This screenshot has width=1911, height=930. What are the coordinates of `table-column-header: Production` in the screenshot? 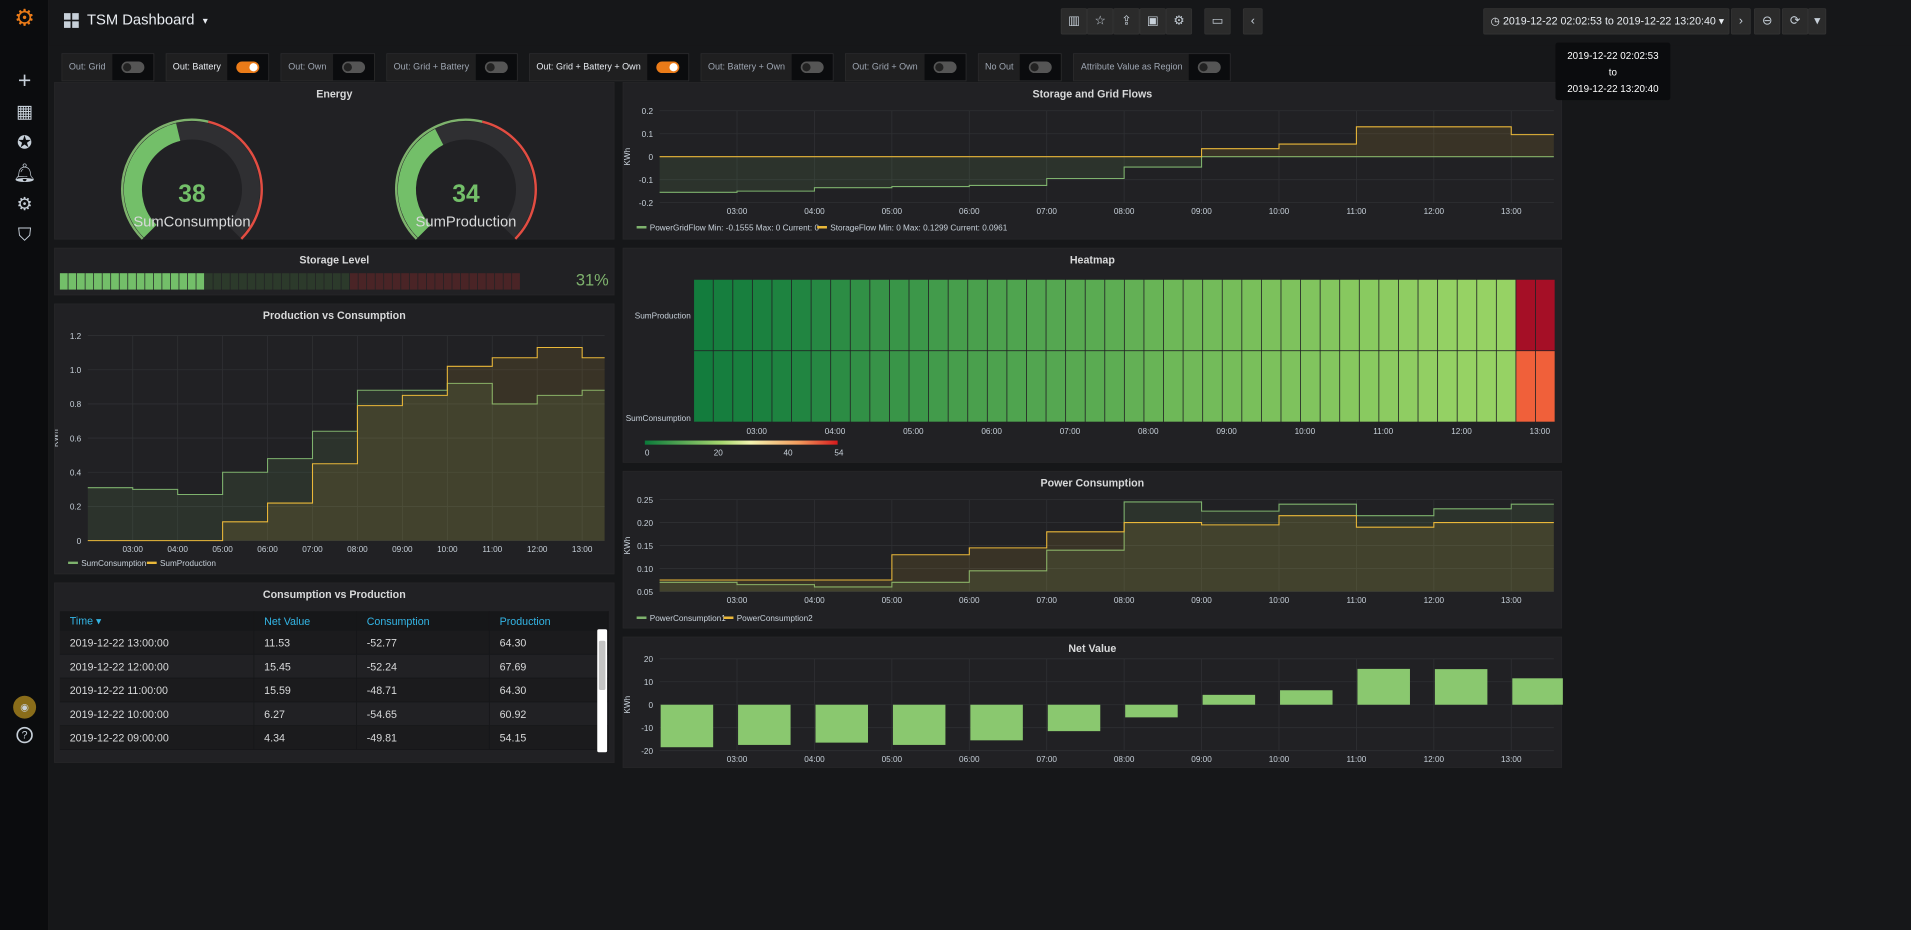 It's located at (549, 621).